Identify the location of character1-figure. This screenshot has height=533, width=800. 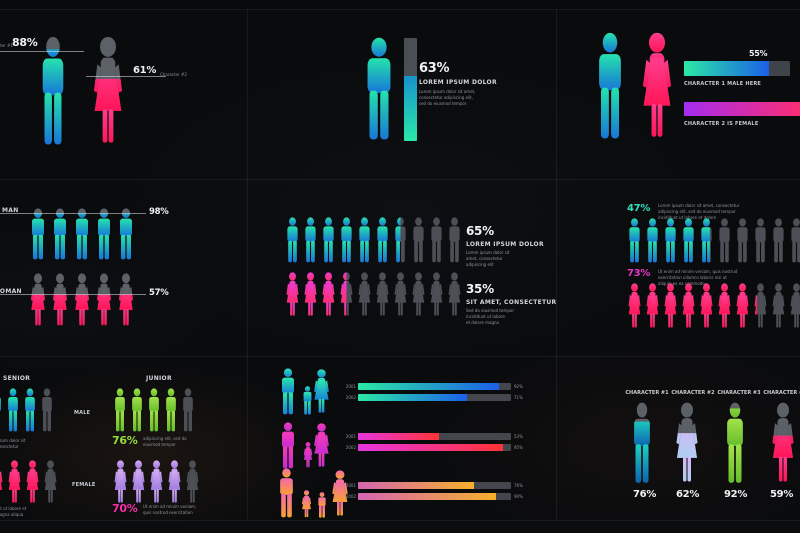
(642, 443).